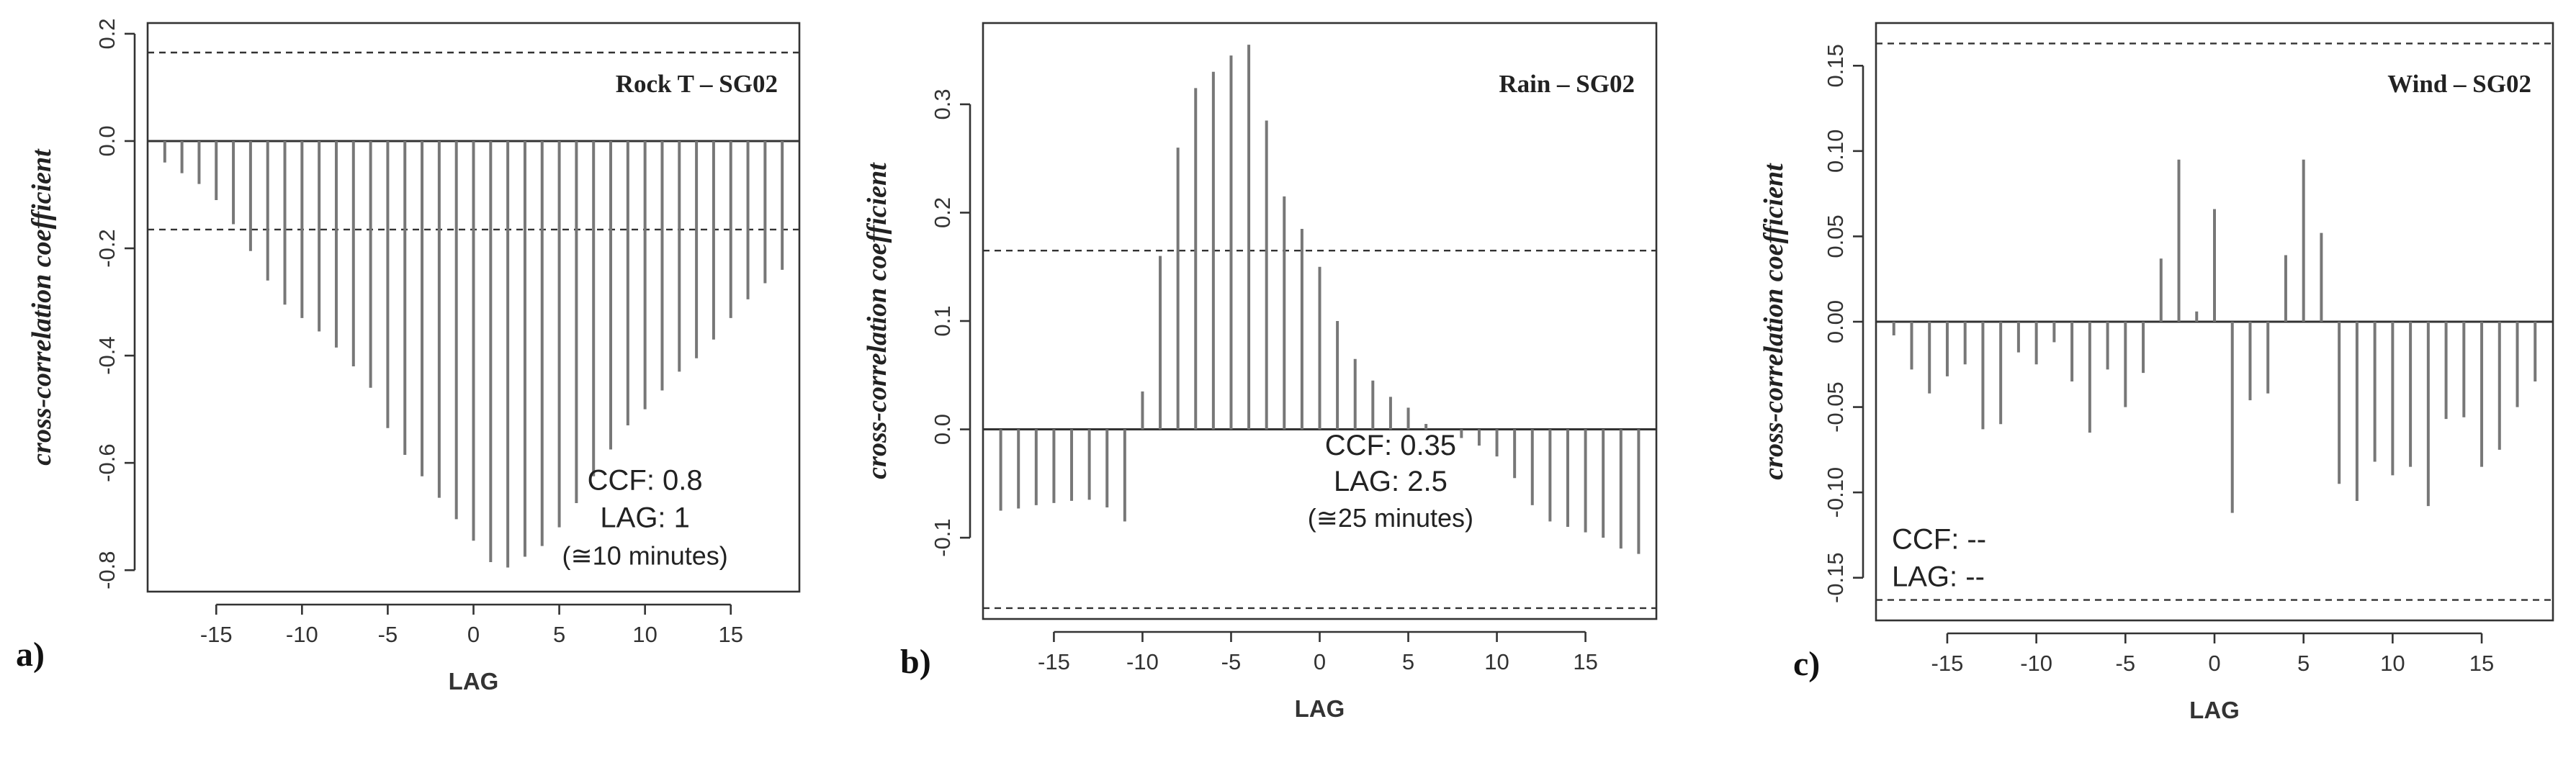 This screenshot has height=773, width=2576. Describe the element at coordinates (697, 84) in the screenshot. I see `panel-title: Rock T – SG02` at that location.